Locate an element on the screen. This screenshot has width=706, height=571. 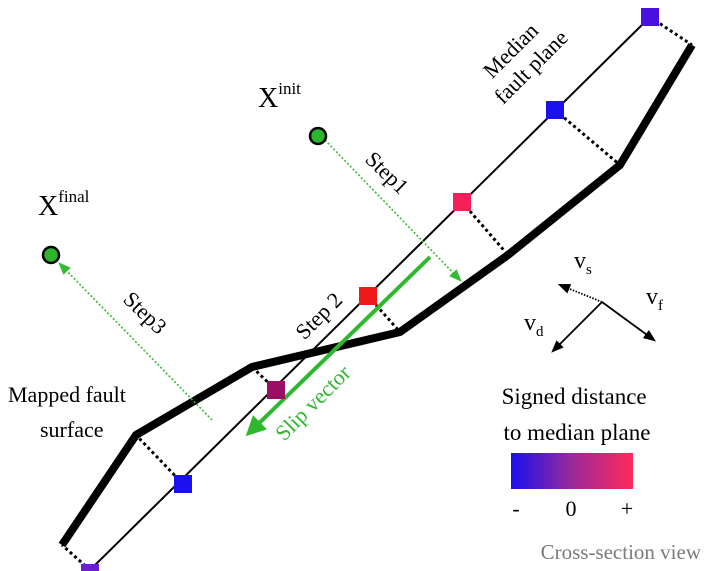
scale-zero-label: 0 is located at coordinates (571, 508).